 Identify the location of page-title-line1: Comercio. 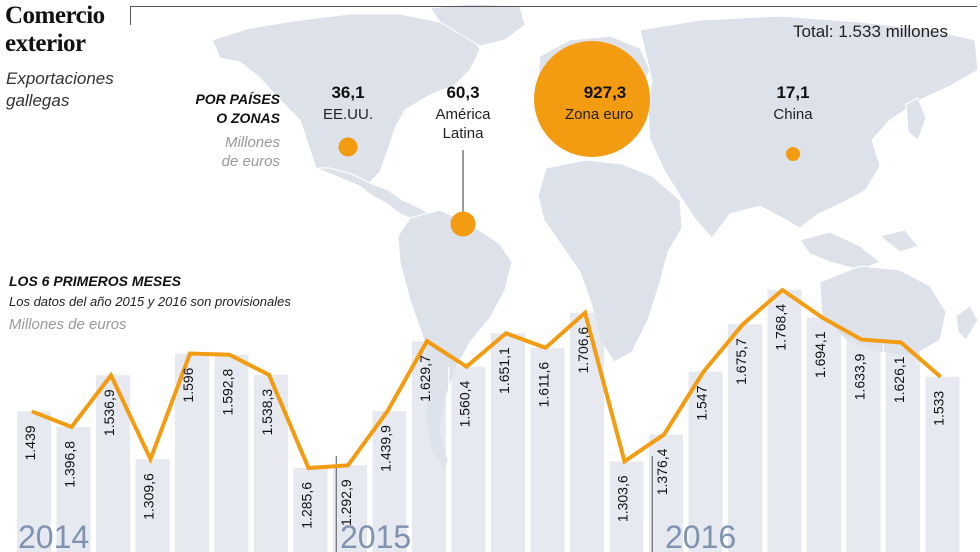
(55, 15).